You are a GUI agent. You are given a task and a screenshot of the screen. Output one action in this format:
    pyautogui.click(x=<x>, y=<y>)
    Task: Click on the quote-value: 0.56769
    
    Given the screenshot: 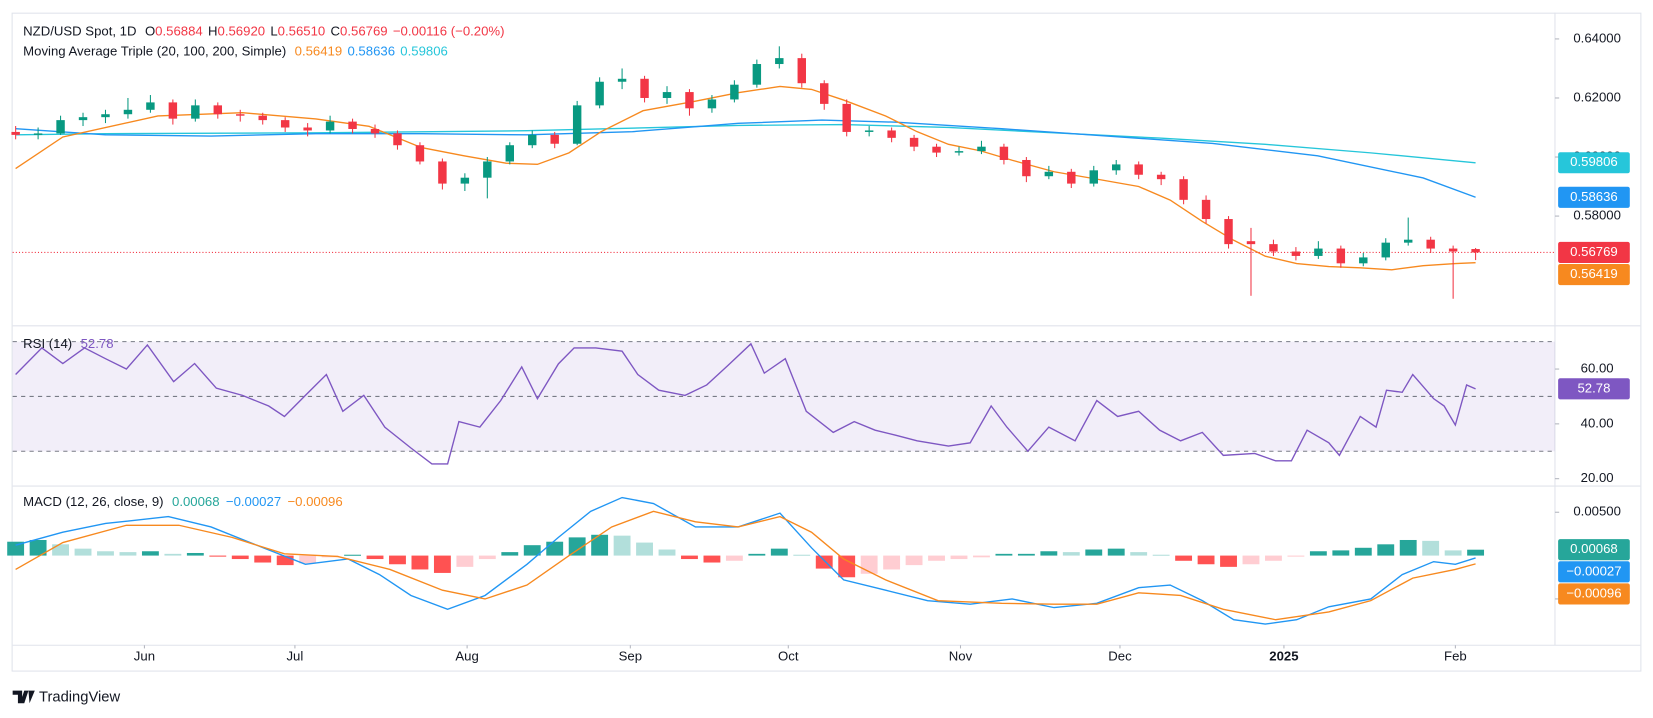 What is the action you would take?
    pyautogui.click(x=364, y=31)
    